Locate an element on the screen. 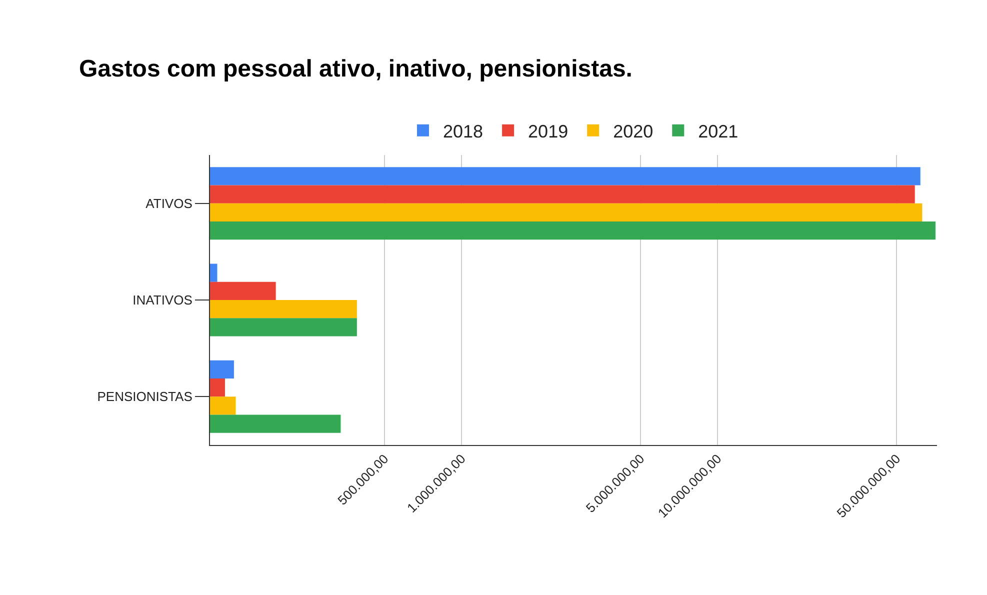 Image resolution: width=987 pixels, height=595 pixels. y-tick-label: ATIVOS is located at coordinates (169, 203).